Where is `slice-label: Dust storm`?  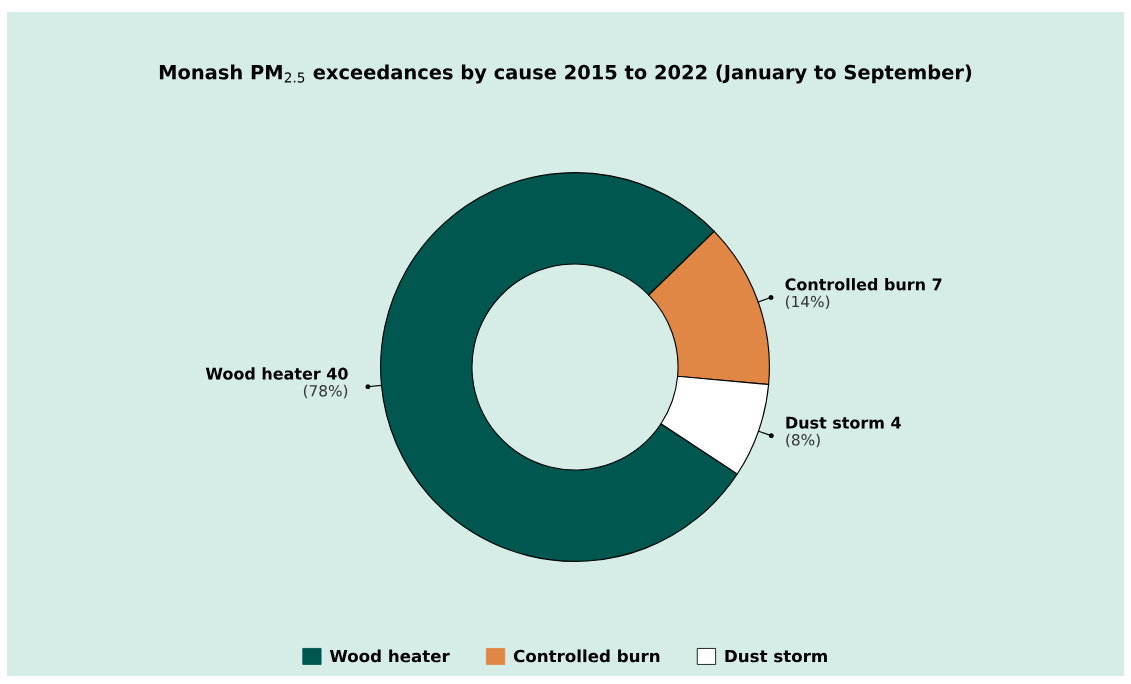 slice-label: Dust storm is located at coordinates (835, 422).